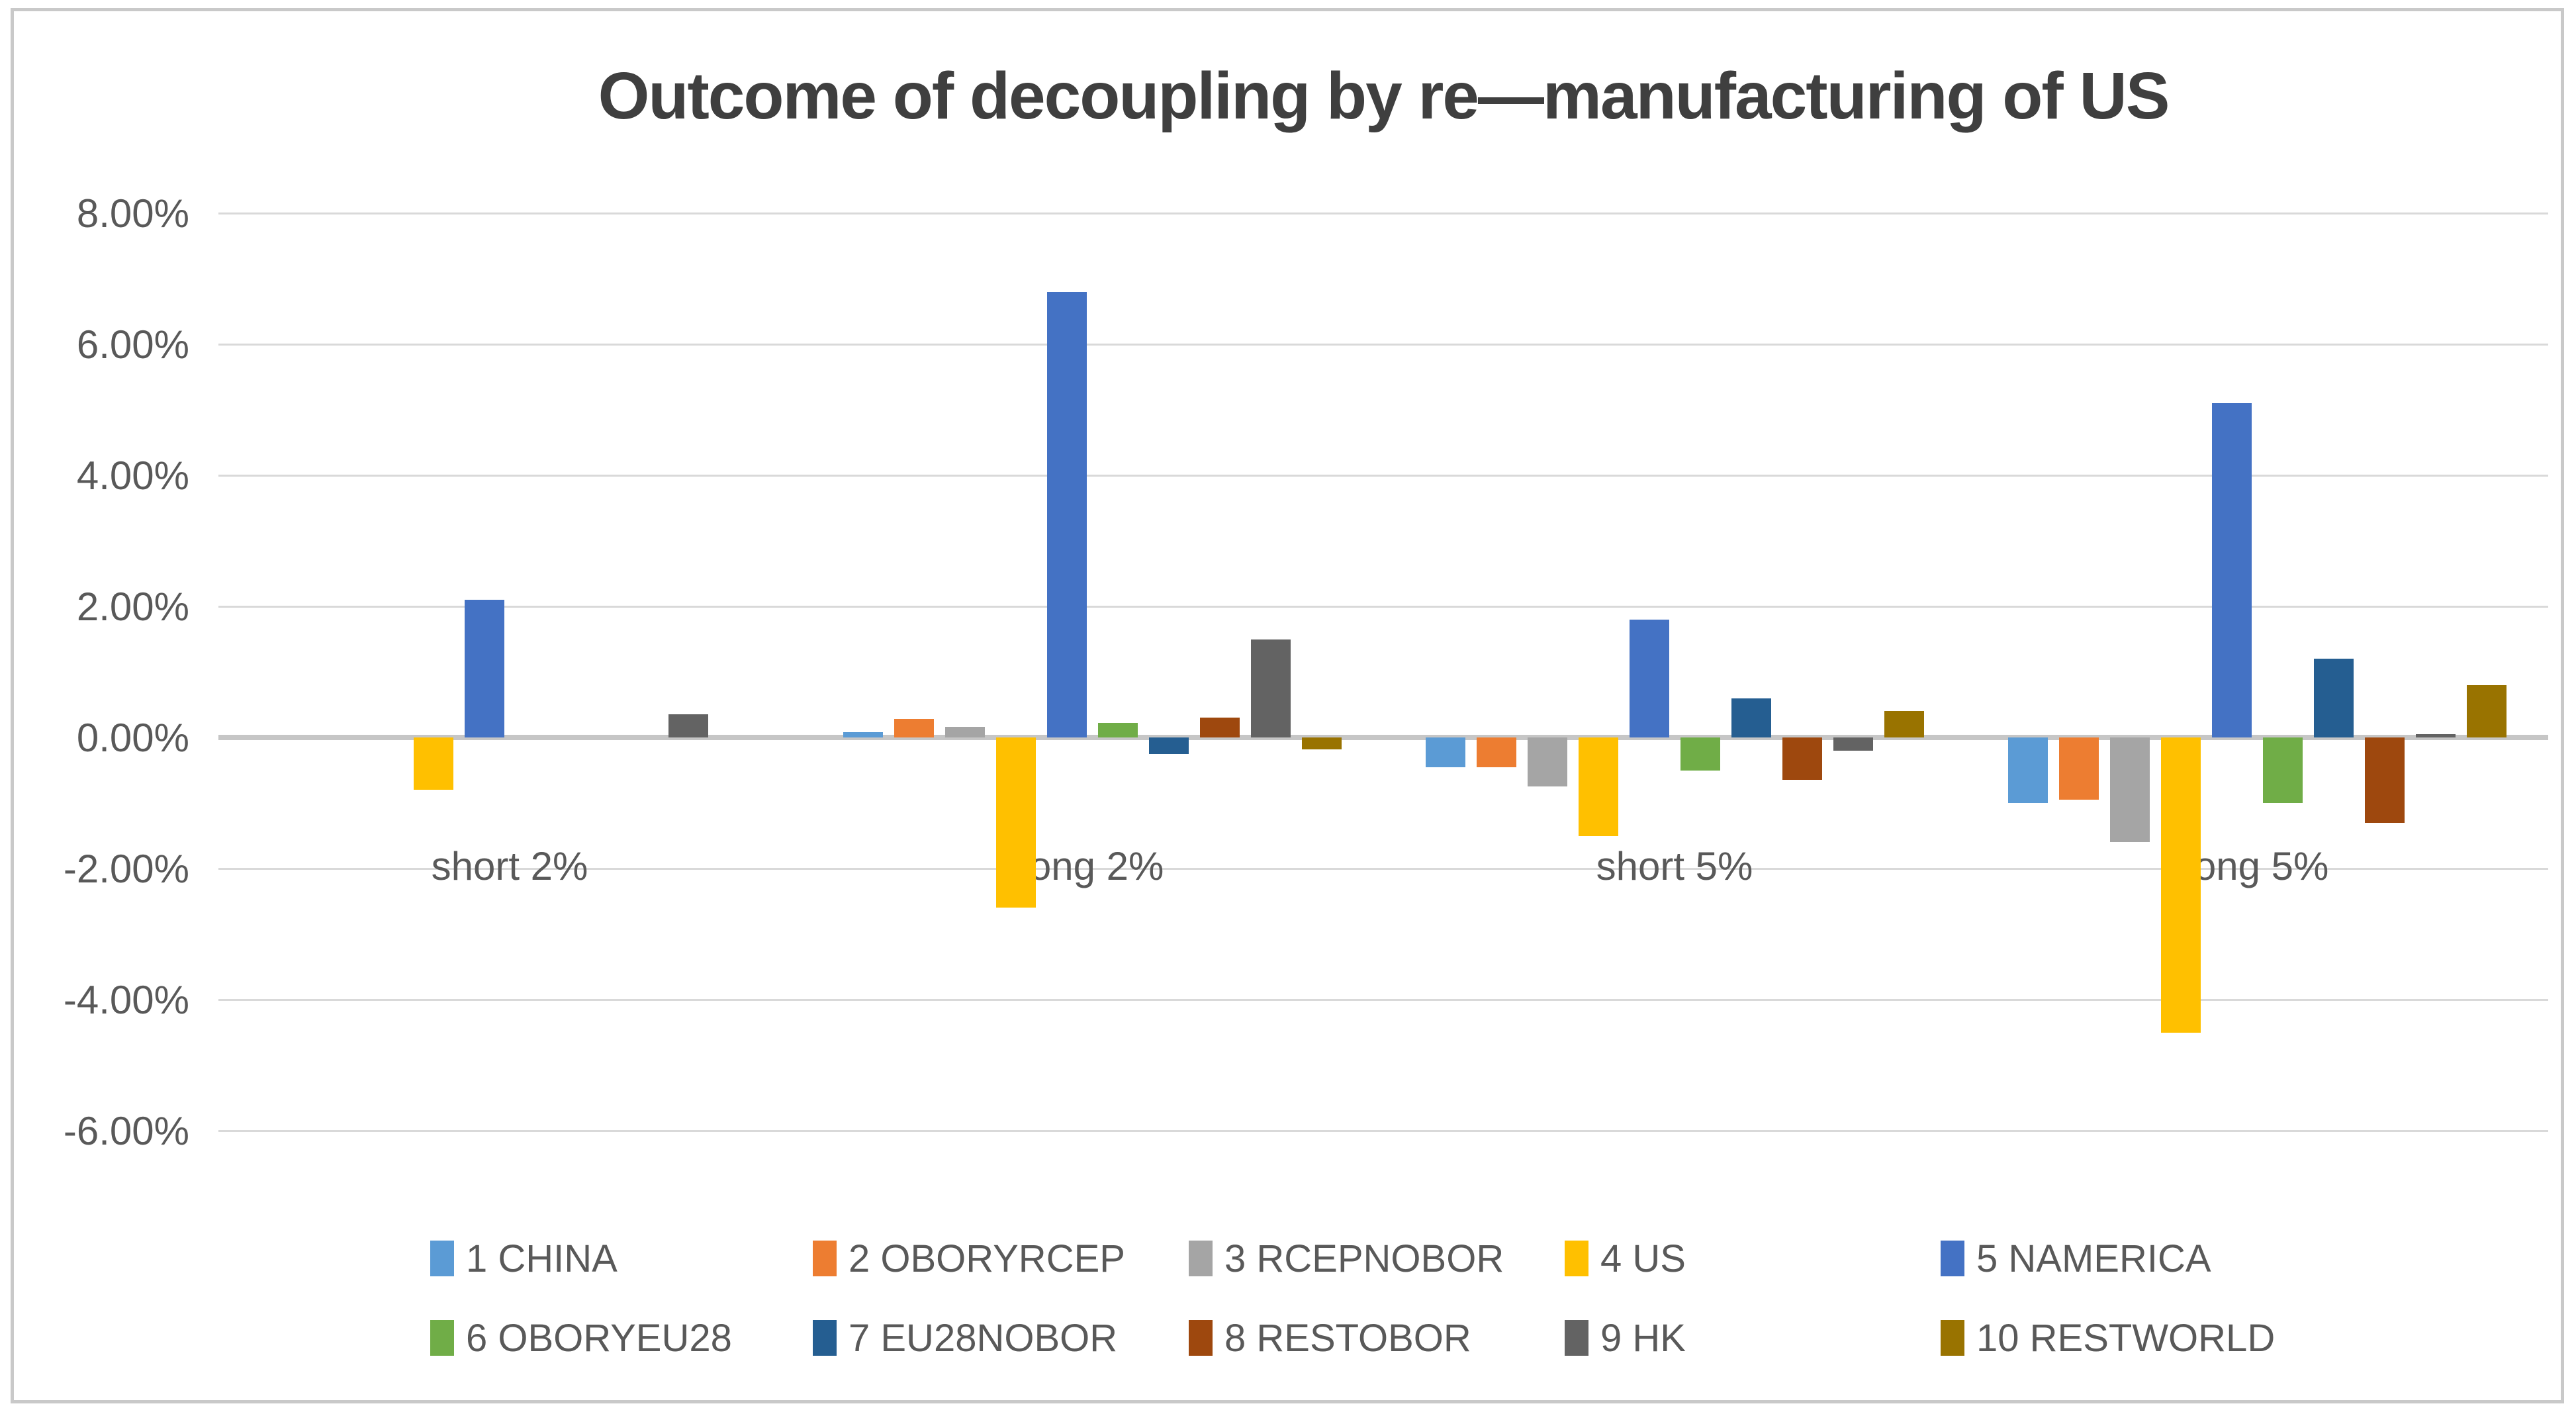  I want to click on y-axis-tick-label-2: 2.00%, so click(132, 607).